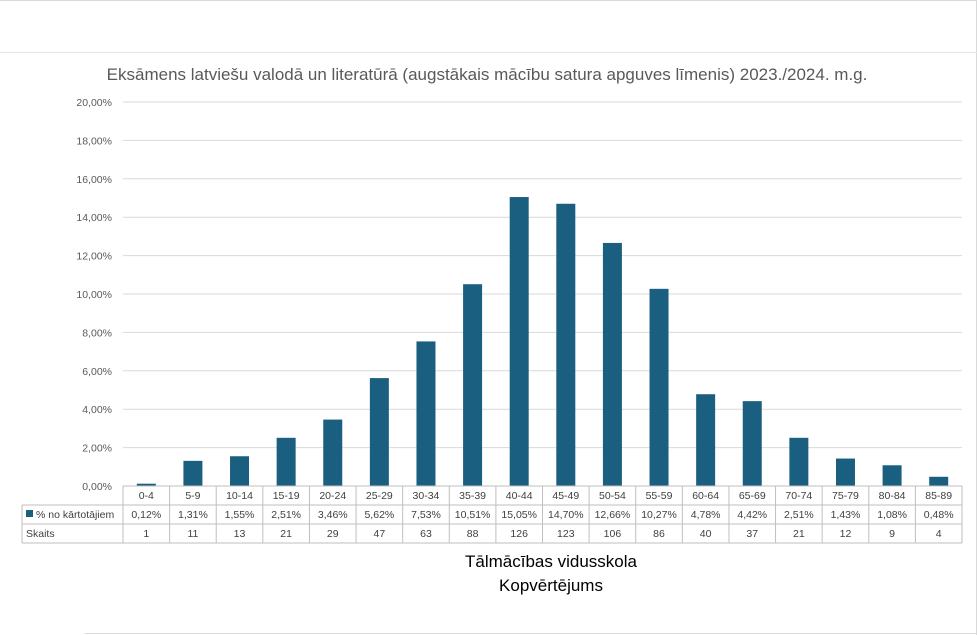  I want to click on data-label-percent: 10,27%, so click(659, 515).